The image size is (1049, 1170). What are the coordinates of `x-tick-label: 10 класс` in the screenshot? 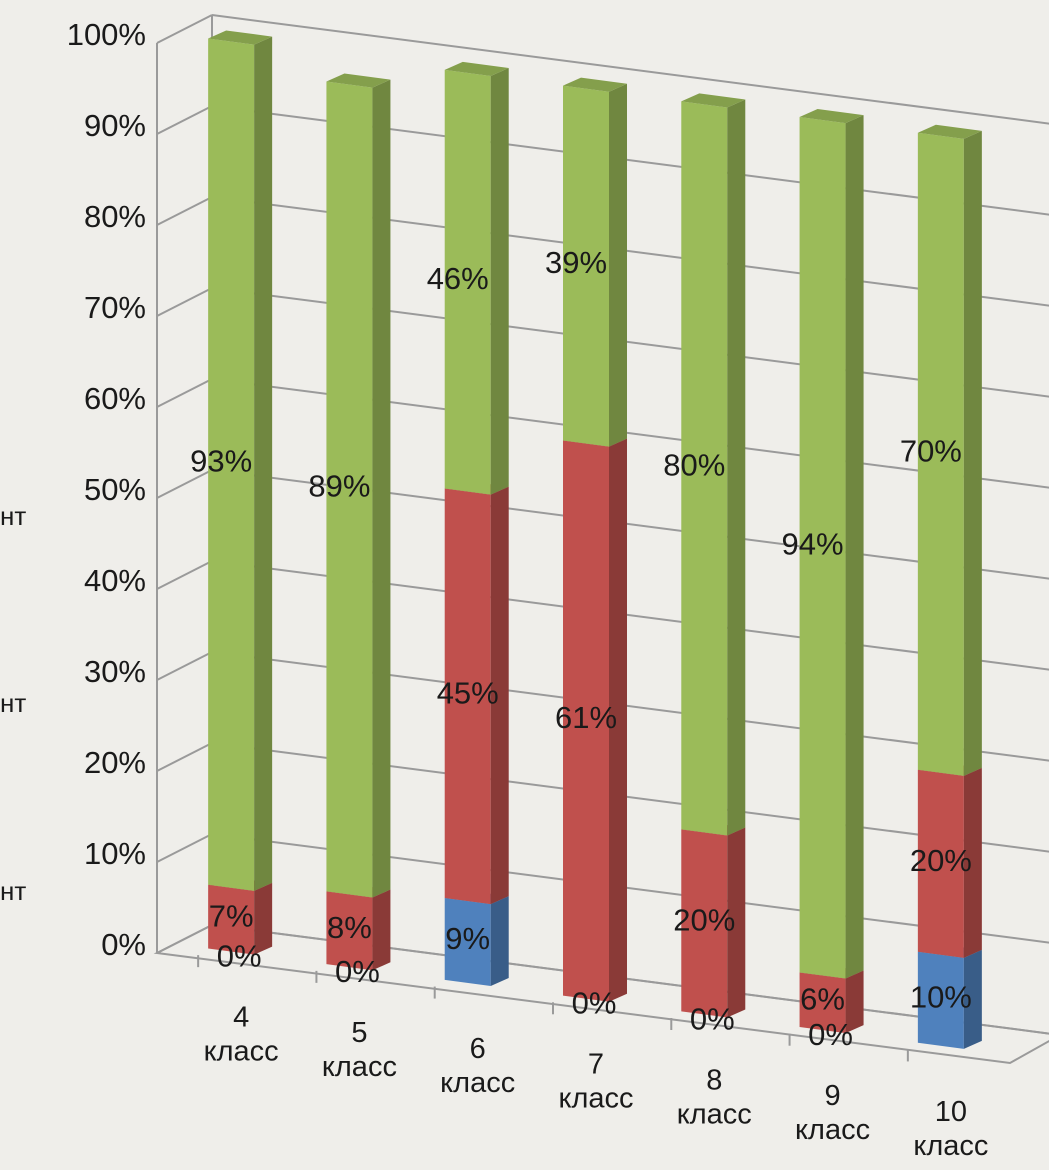 It's located at (950, 1129).